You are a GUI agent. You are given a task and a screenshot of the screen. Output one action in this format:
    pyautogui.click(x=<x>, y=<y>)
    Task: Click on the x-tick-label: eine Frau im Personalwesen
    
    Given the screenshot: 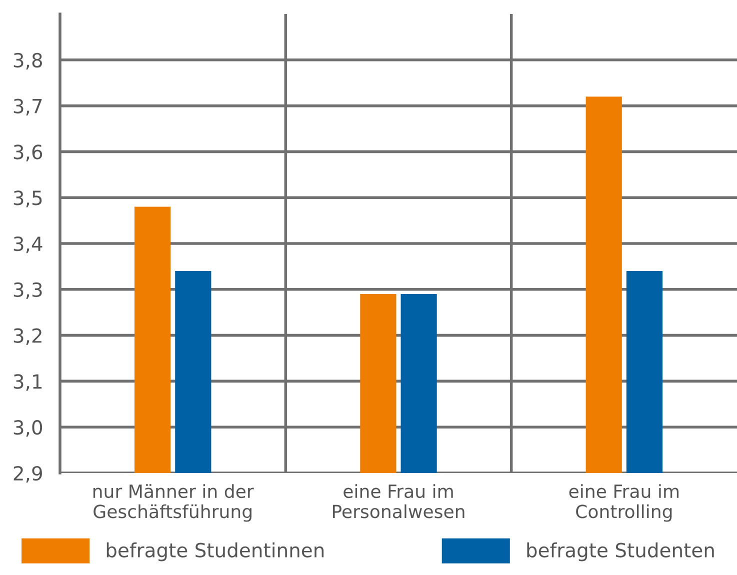 What is the action you would take?
    pyautogui.click(x=398, y=501)
    